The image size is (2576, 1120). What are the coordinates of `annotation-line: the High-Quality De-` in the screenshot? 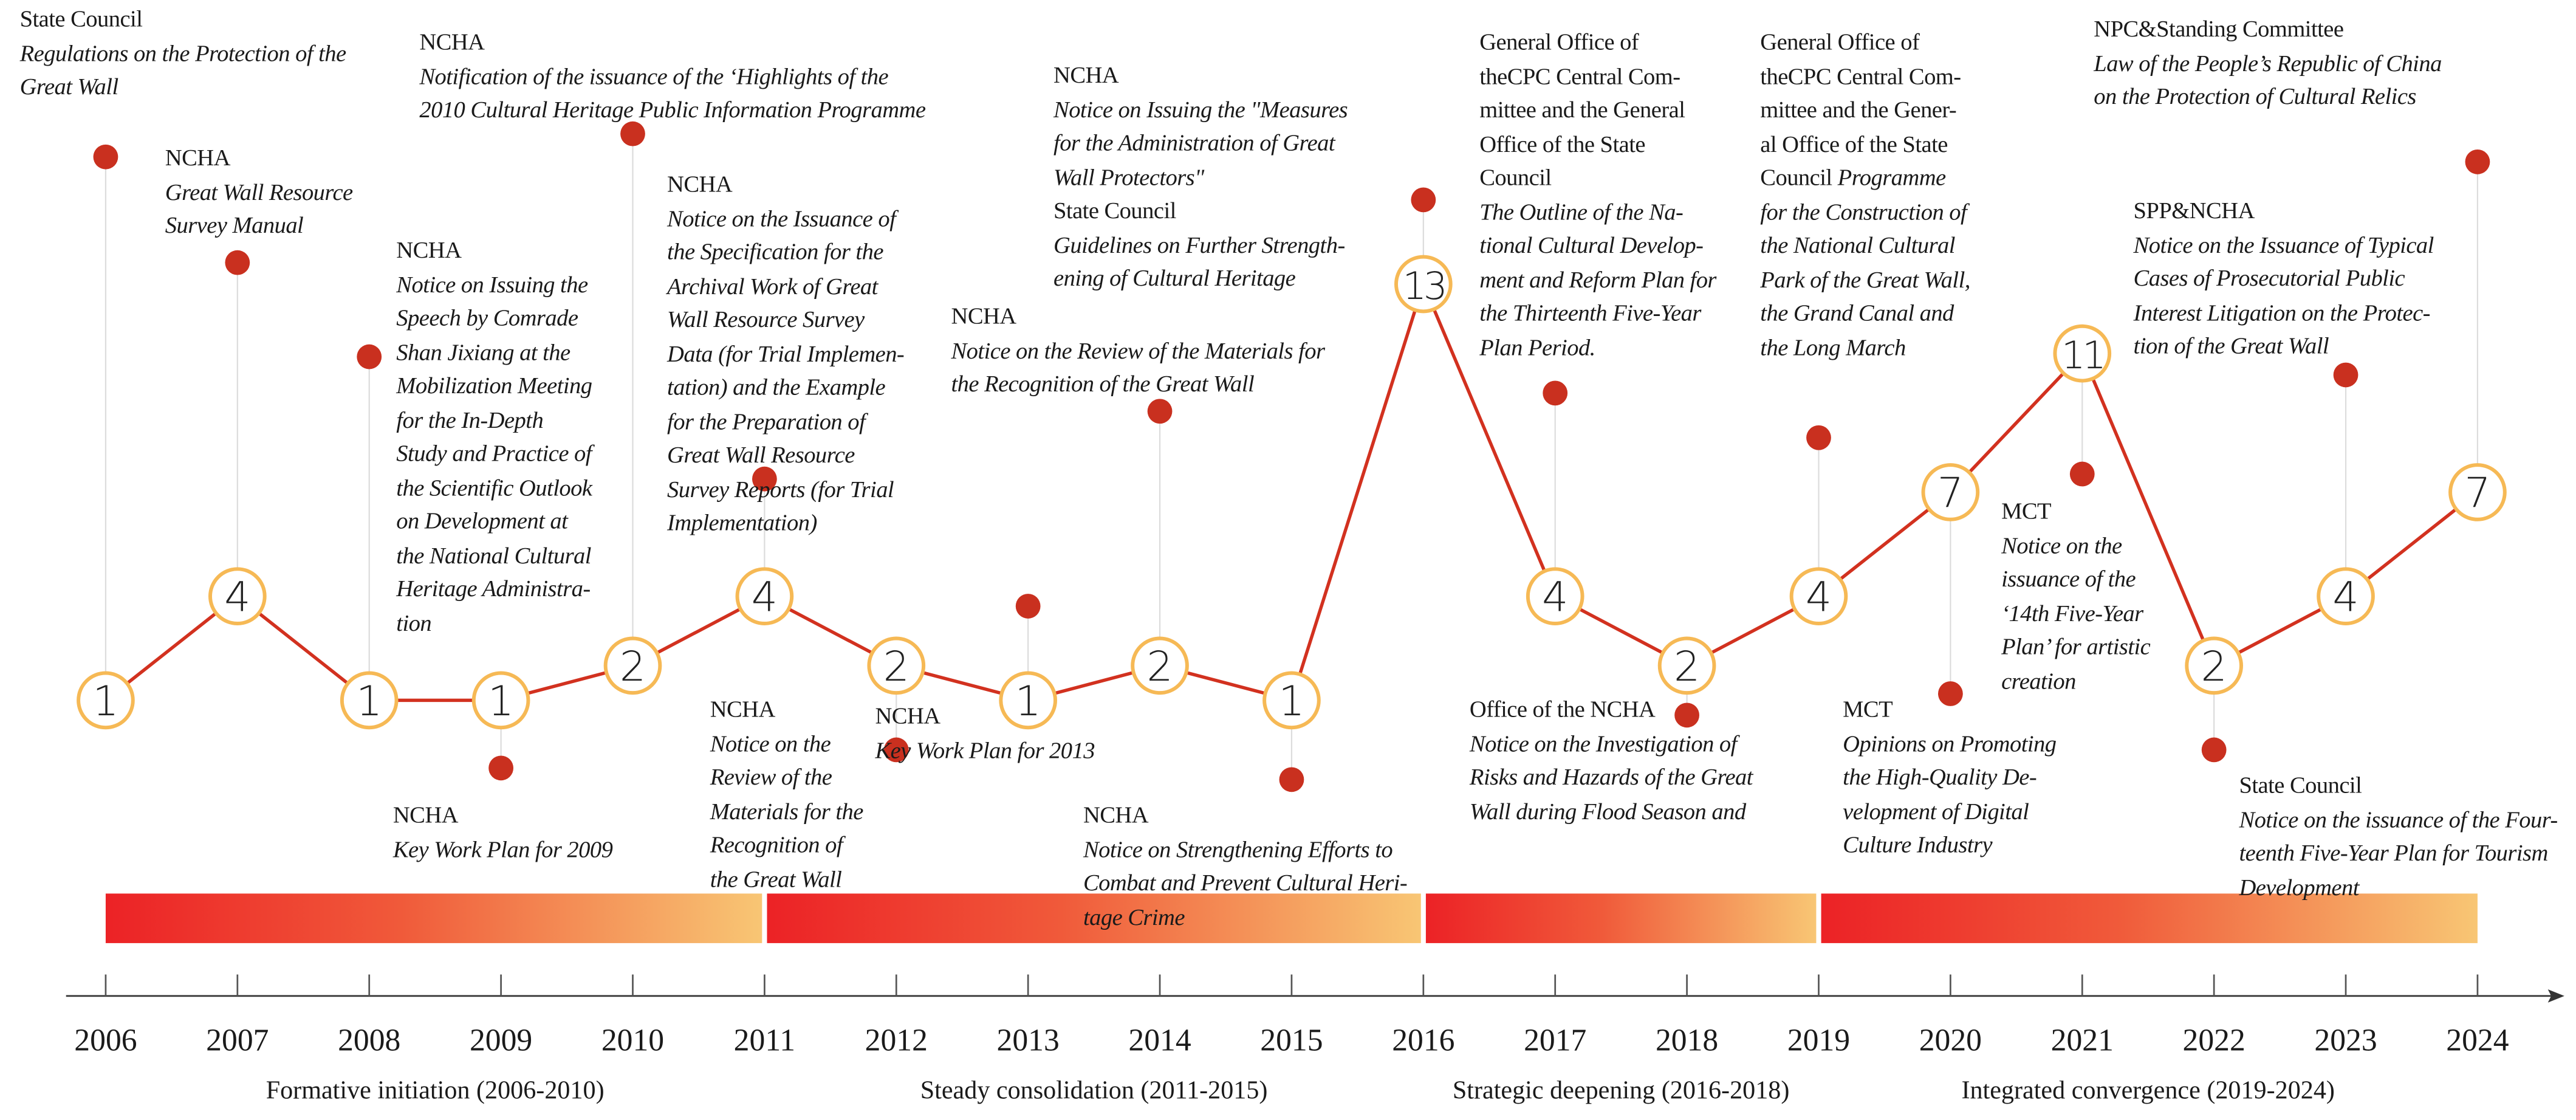 It's located at (1949, 778).